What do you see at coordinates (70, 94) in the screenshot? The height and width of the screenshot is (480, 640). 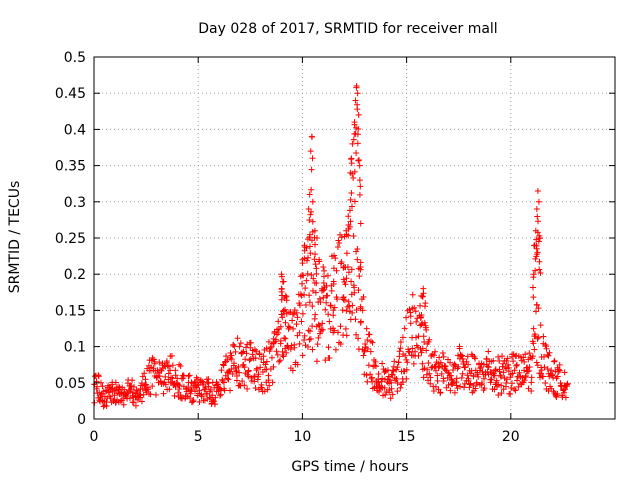 I see `y-tick-label: 0.45` at bounding box center [70, 94].